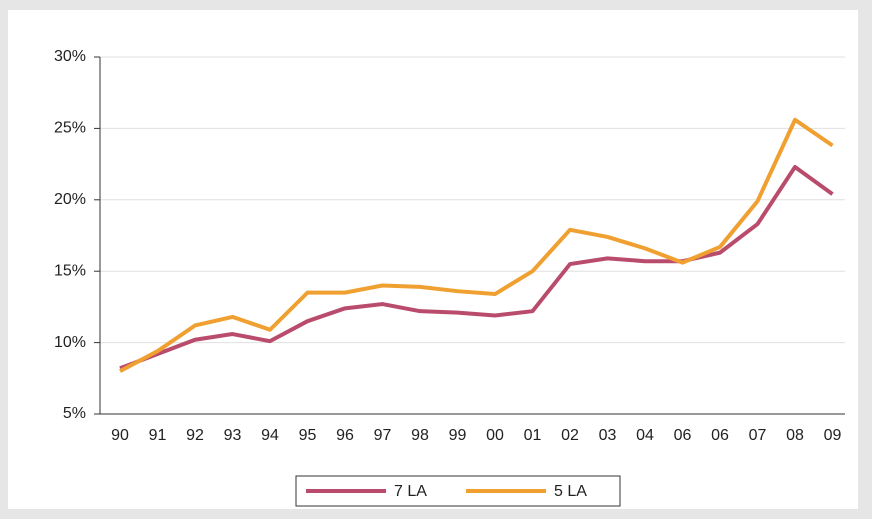 This screenshot has height=519, width=872. What do you see at coordinates (833, 435) in the screenshot?
I see `x-tick-label: 09` at bounding box center [833, 435].